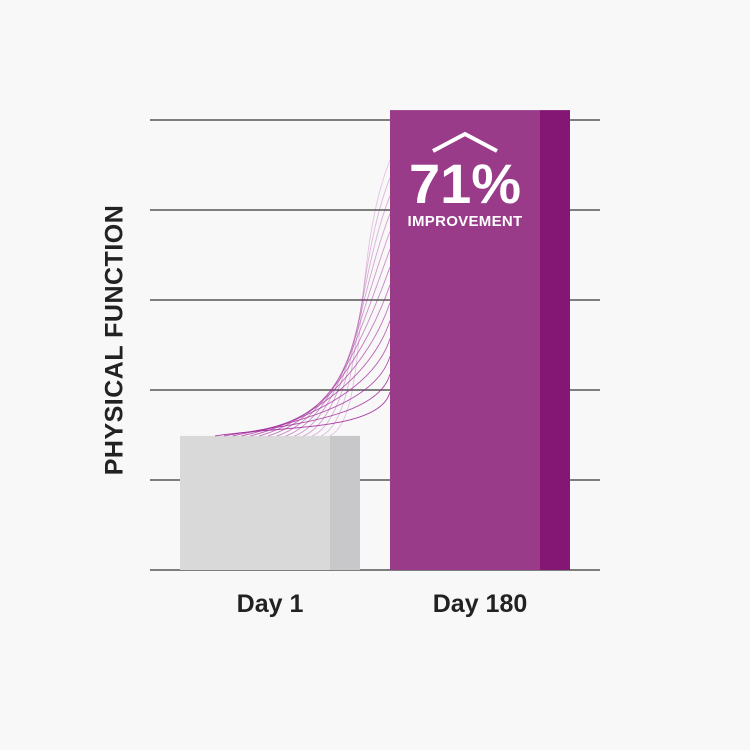 The height and width of the screenshot is (750, 750). What do you see at coordinates (114, 340) in the screenshot?
I see `y-axis-label: PHYSICAL FUNCTION` at bounding box center [114, 340].